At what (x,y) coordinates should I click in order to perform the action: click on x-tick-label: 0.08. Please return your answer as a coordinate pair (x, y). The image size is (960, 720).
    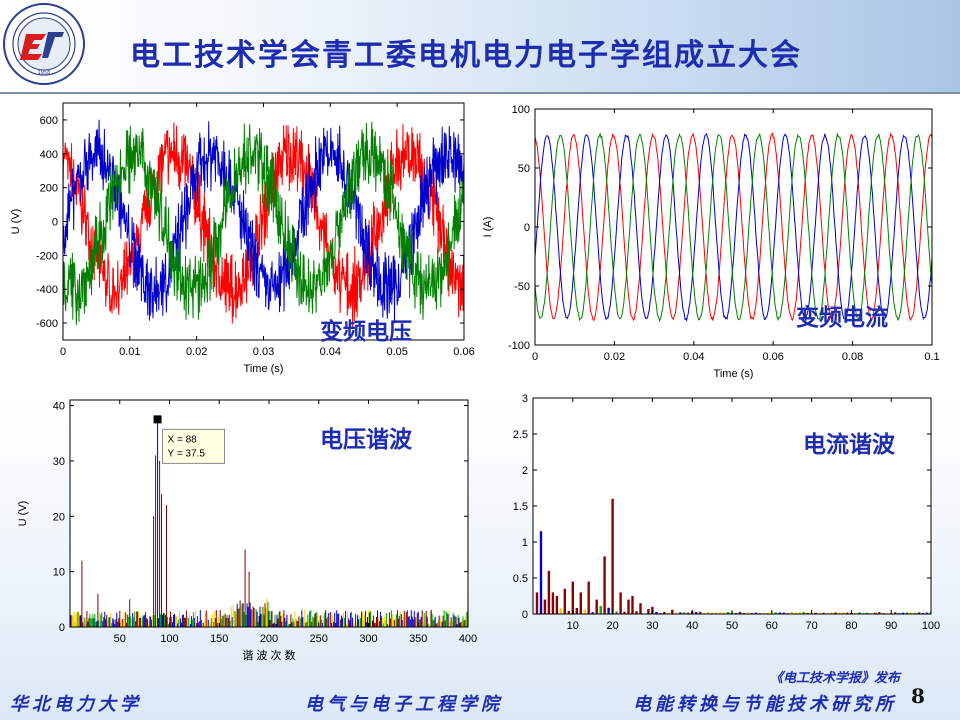
    Looking at the image, I should click on (852, 357).